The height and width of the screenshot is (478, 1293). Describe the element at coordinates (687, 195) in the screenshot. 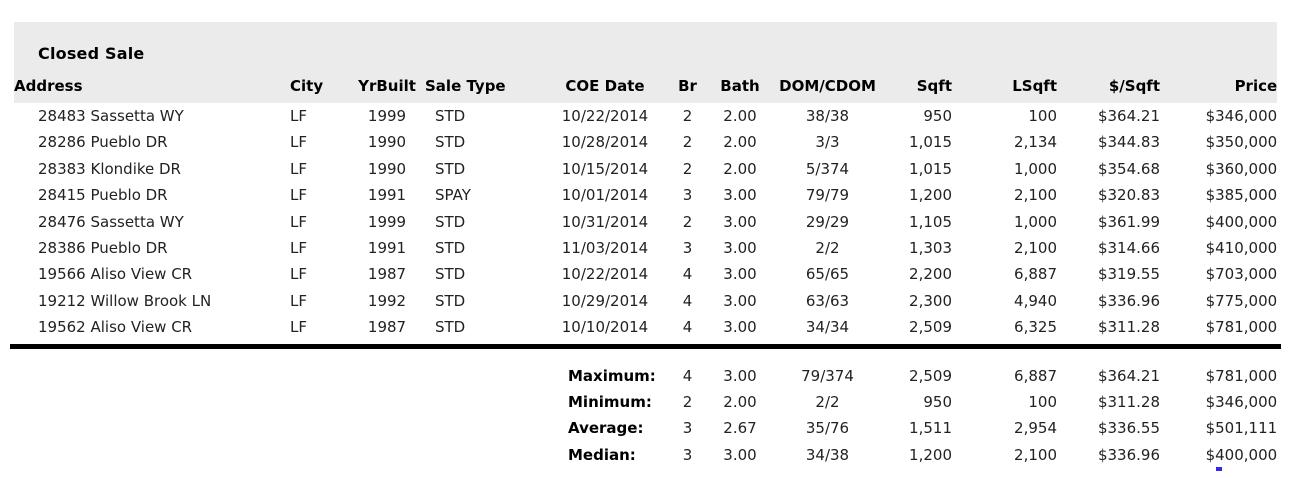

I see `table-cell: 3` at that location.